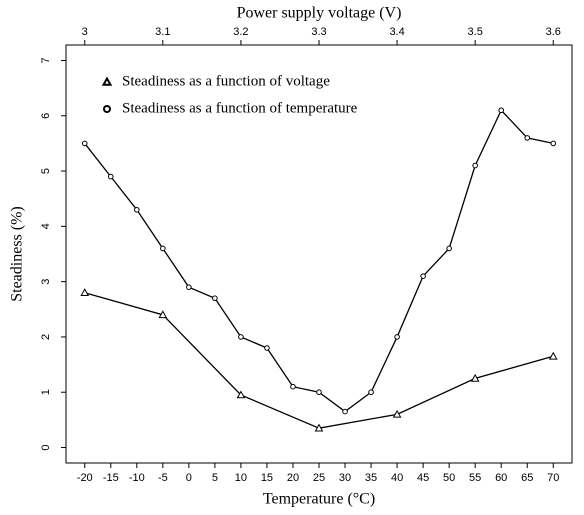 This screenshot has height=515, width=584. What do you see at coordinates (396, 32) in the screenshot?
I see `x2-tick-label: 3.4` at bounding box center [396, 32].